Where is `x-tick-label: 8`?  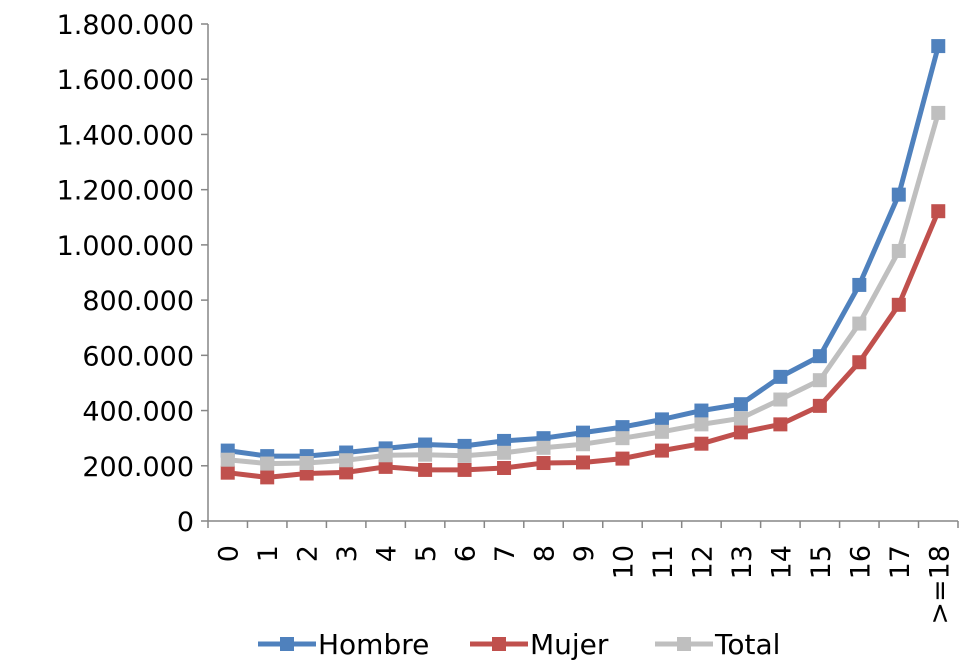 x-tick-label: 8 is located at coordinates (545, 553).